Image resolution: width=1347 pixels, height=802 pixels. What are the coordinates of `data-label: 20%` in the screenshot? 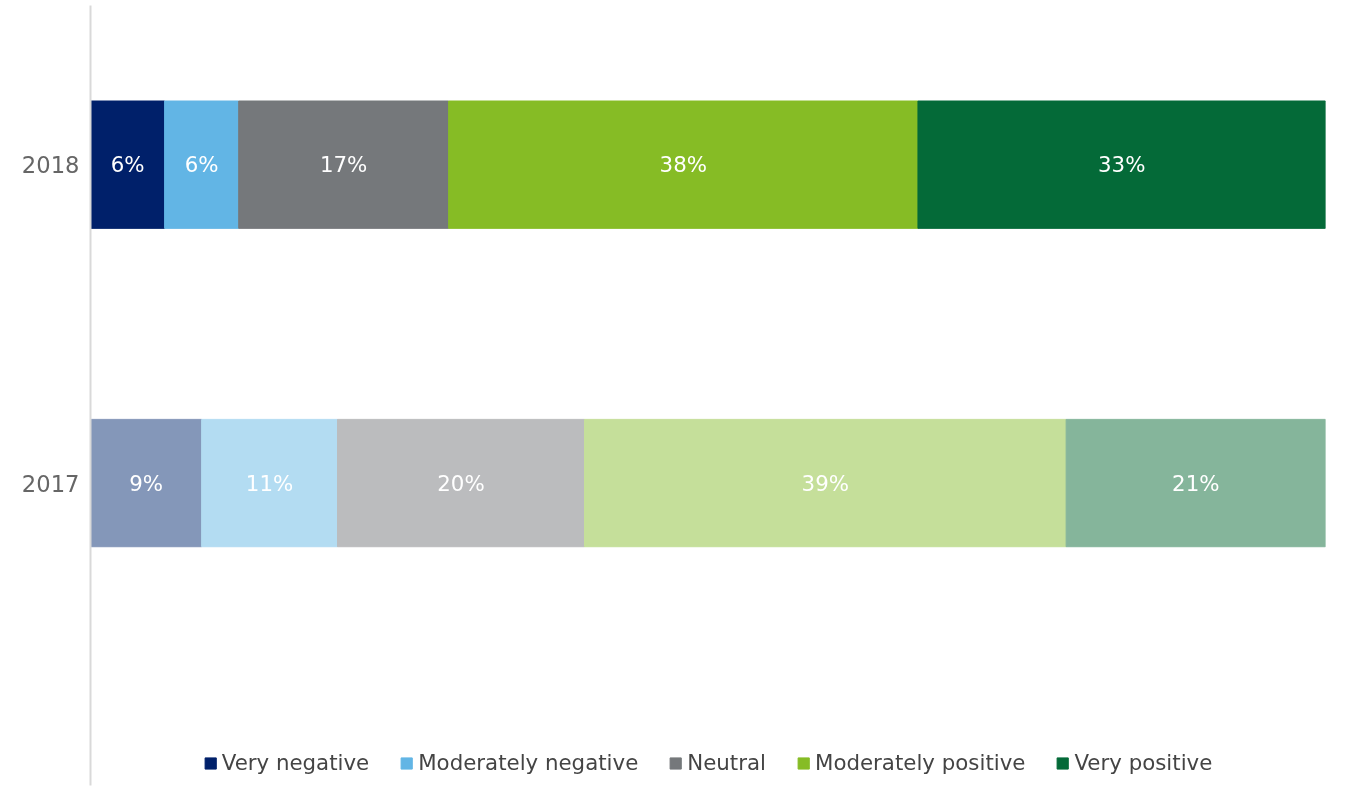 It's located at (461, 483).